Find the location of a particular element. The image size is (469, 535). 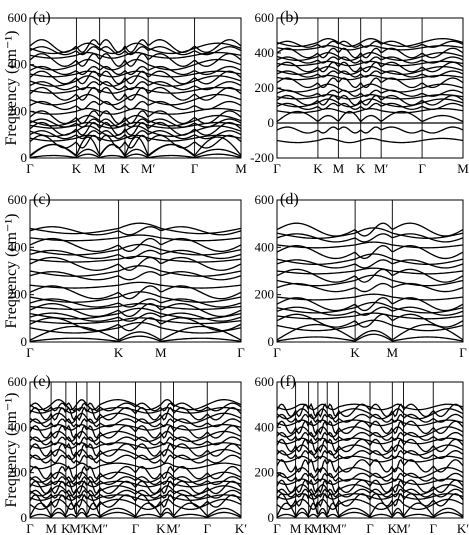

bands is located at coordinates (135, 98).